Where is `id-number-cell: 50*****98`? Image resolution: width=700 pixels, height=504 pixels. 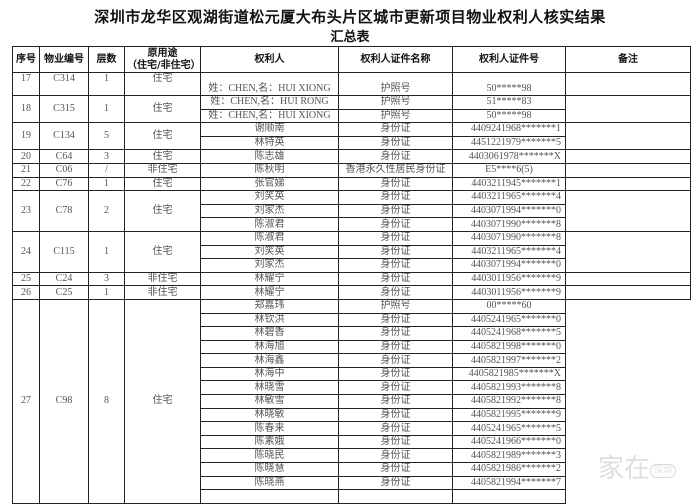 id-number-cell: 50*****98 is located at coordinates (509, 84).